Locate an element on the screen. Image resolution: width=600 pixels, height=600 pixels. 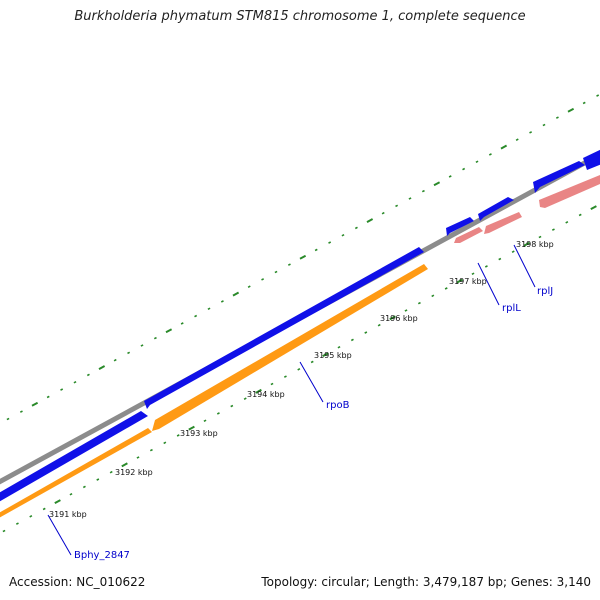
gene-label-bphy-2847: Bphy_2847 is located at coordinates (102, 555).